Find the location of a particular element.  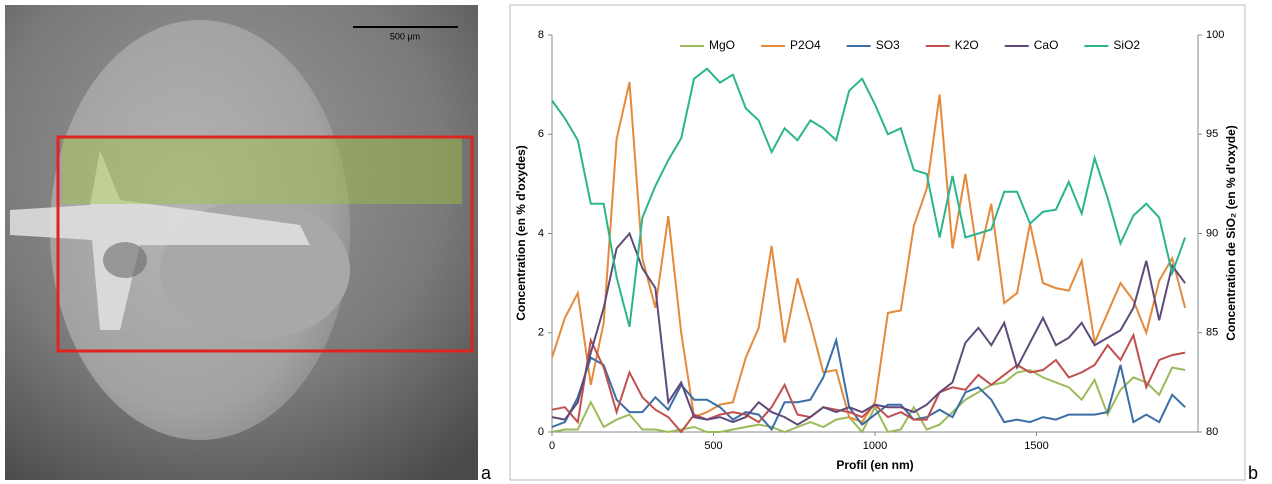

legend-label: P2O4 is located at coordinates (805, 45).